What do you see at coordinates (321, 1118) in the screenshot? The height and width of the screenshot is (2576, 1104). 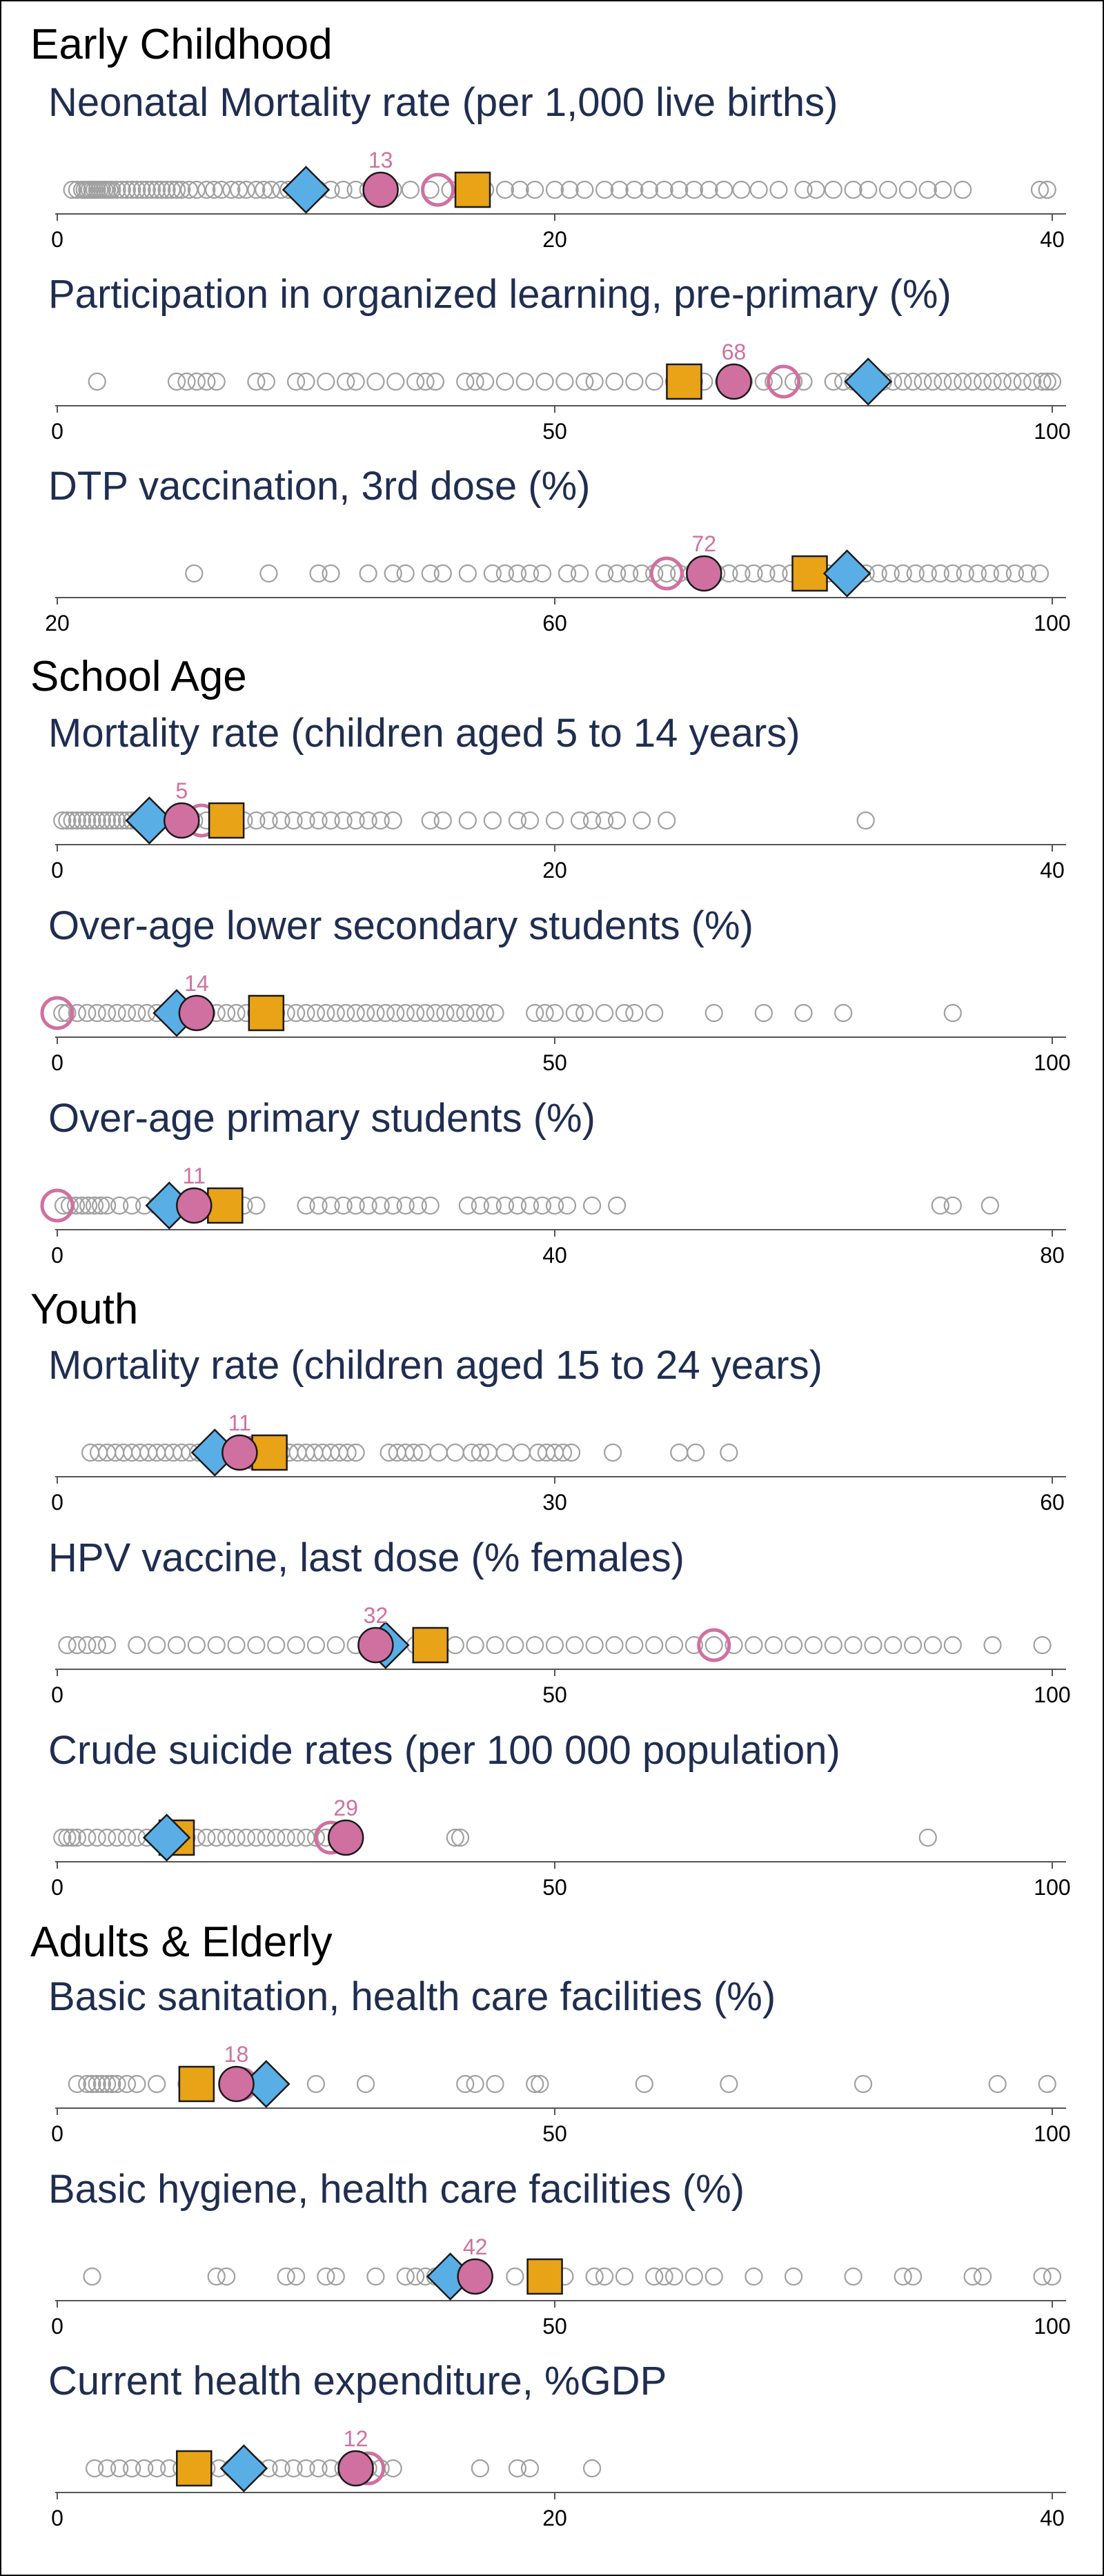 I see `panel-title: Over-age primary students (%)` at bounding box center [321, 1118].